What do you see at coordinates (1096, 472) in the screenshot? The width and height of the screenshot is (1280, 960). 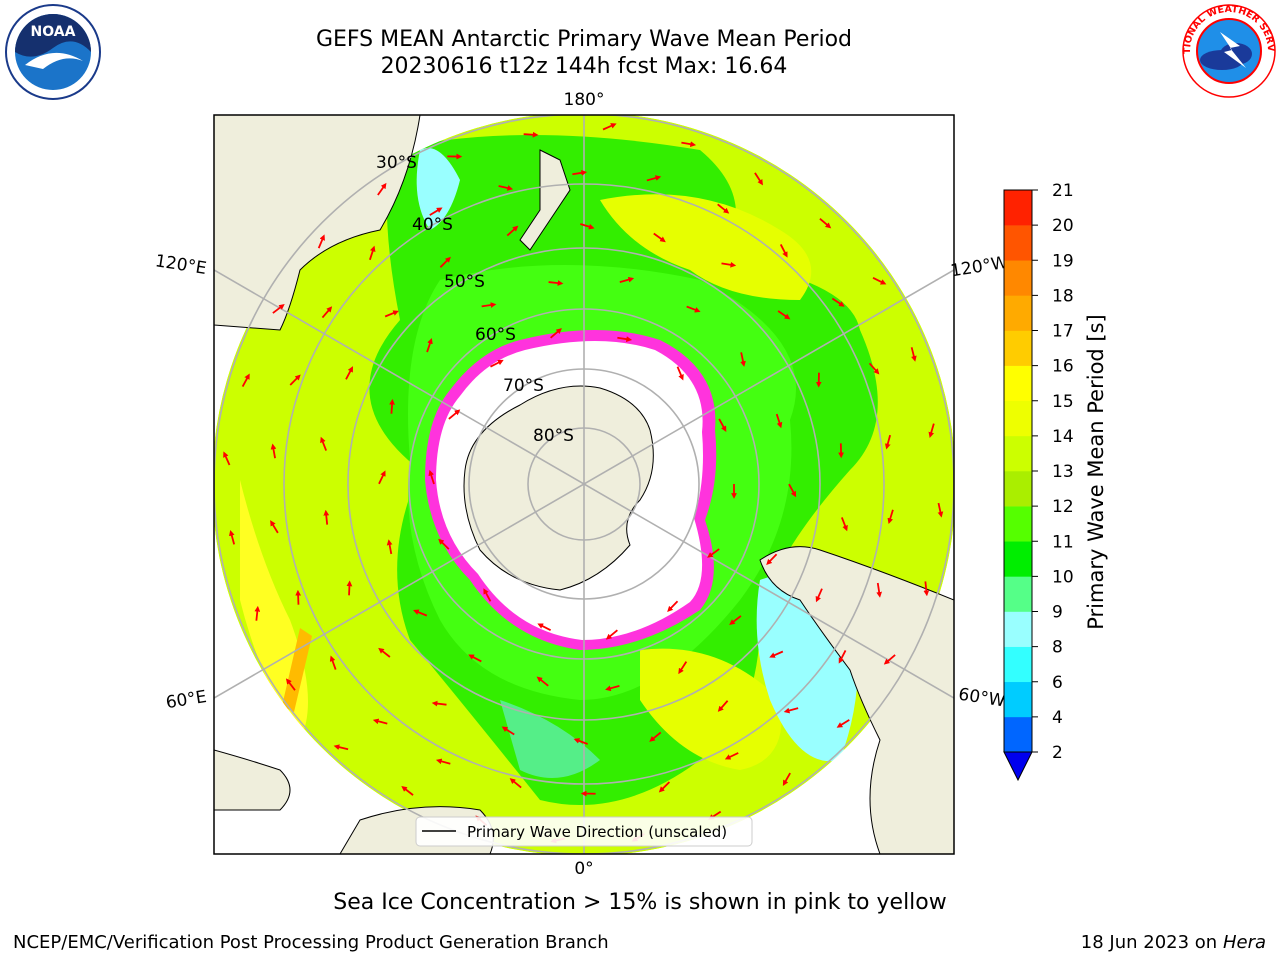 I see `colorbar-label: Primary Wave Mean Period [s]` at bounding box center [1096, 472].